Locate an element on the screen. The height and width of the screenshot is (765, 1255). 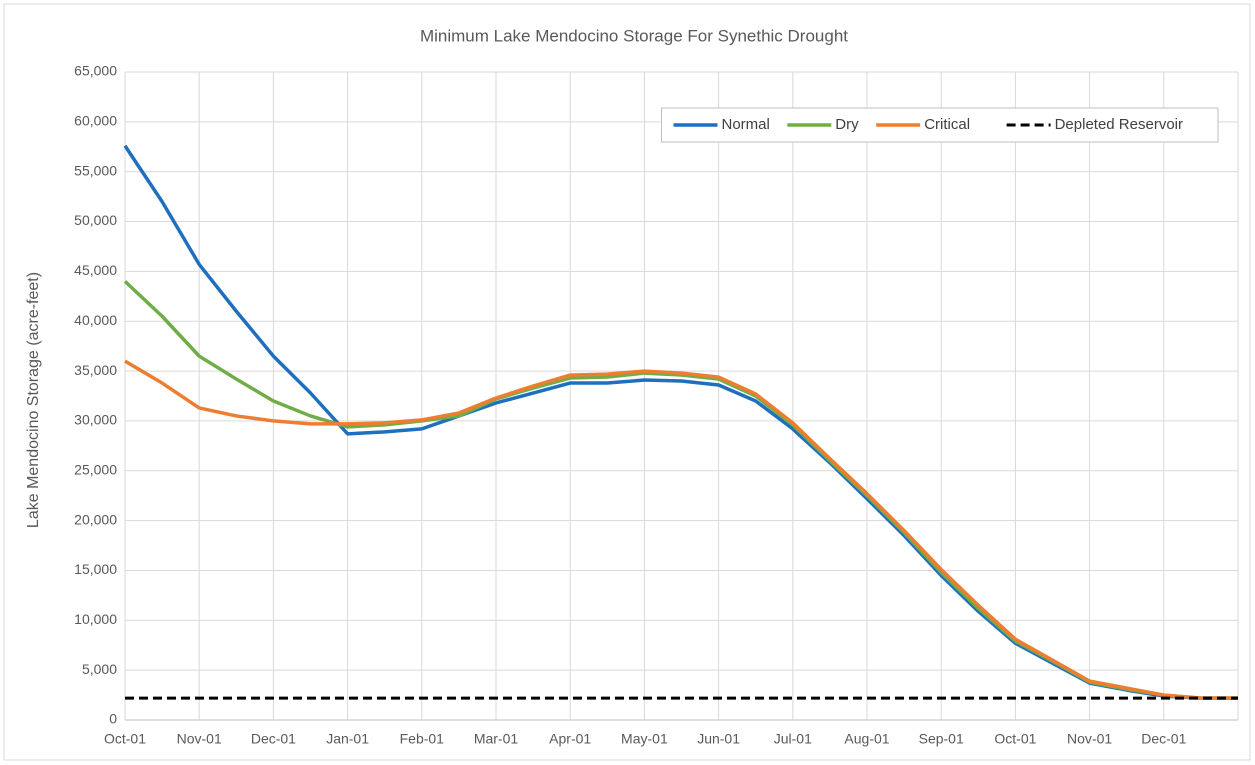
y-tick-label: 25,000 is located at coordinates (95, 469).